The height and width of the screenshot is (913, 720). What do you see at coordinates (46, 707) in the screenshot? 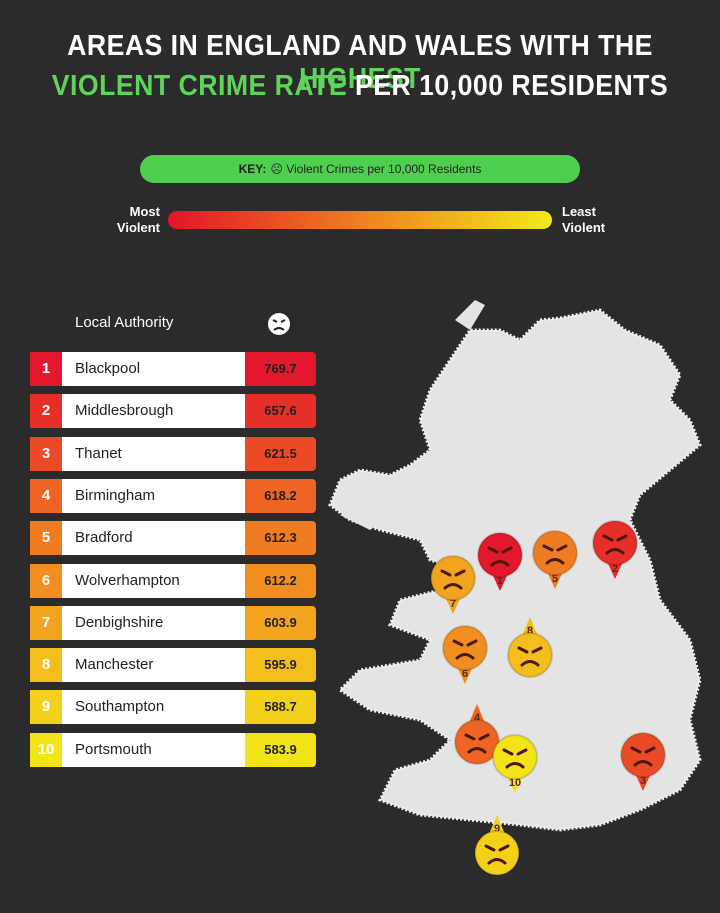
I see `rank: 9` at bounding box center [46, 707].